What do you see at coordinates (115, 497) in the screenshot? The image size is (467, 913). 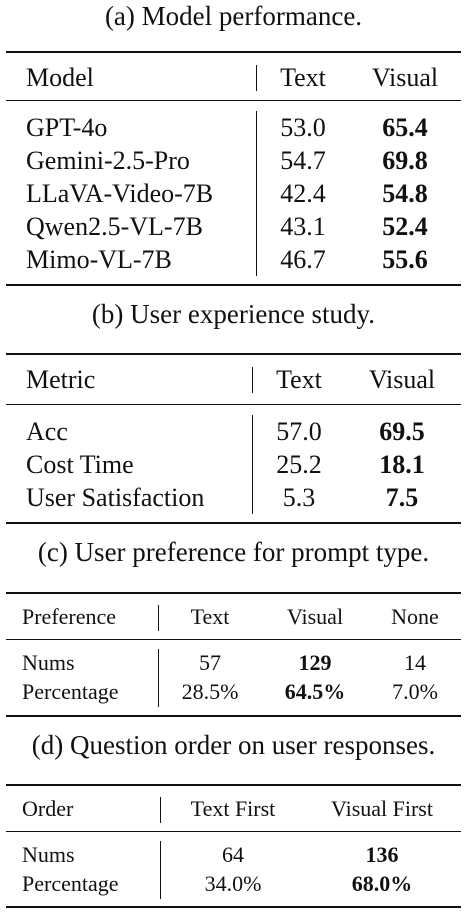 I see `cell-metric: User Satisfaction` at bounding box center [115, 497].